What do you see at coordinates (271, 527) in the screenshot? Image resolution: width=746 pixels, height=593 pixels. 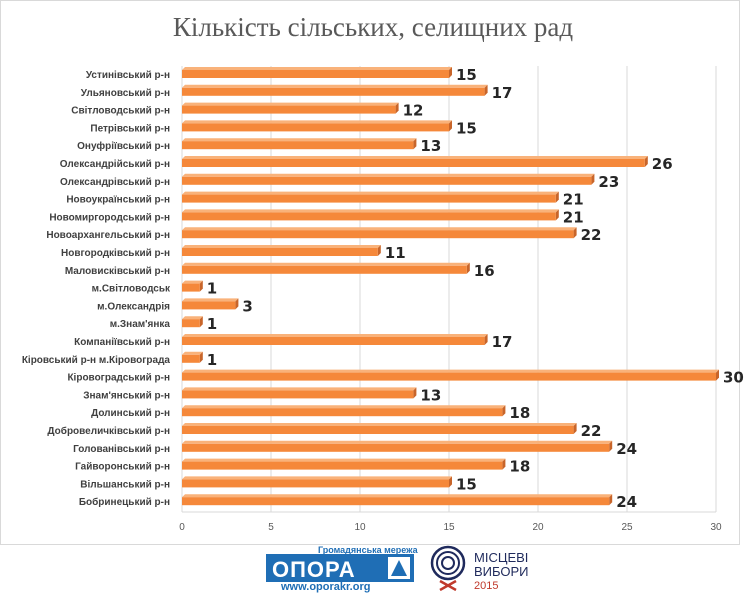 I see `x-tick-label: 5` at bounding box center [271, 527].